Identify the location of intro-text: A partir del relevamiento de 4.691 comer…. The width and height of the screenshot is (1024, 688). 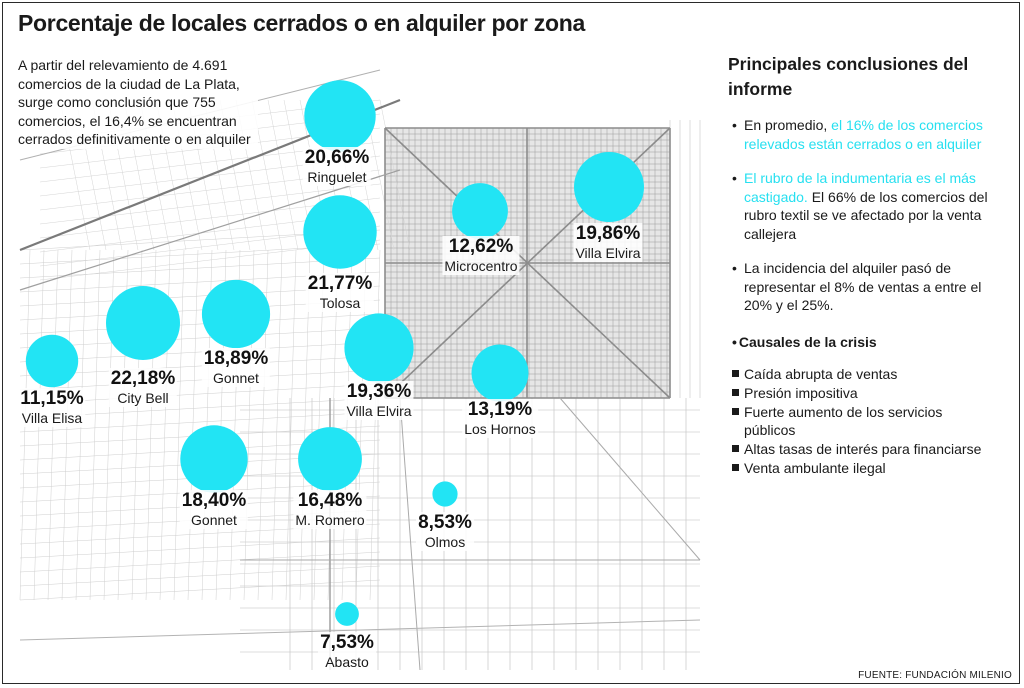
(138, 102).